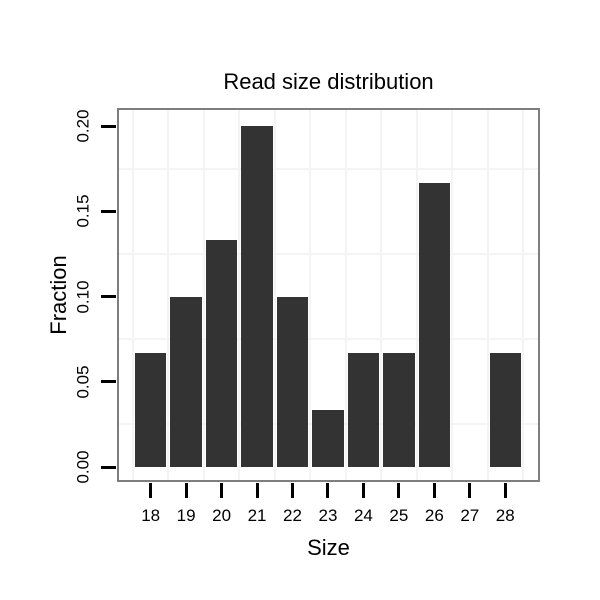 Image resolution: width=600 pixels, height=600 pixels. I want to click on x-tick-label: 25, so click(399, 515).